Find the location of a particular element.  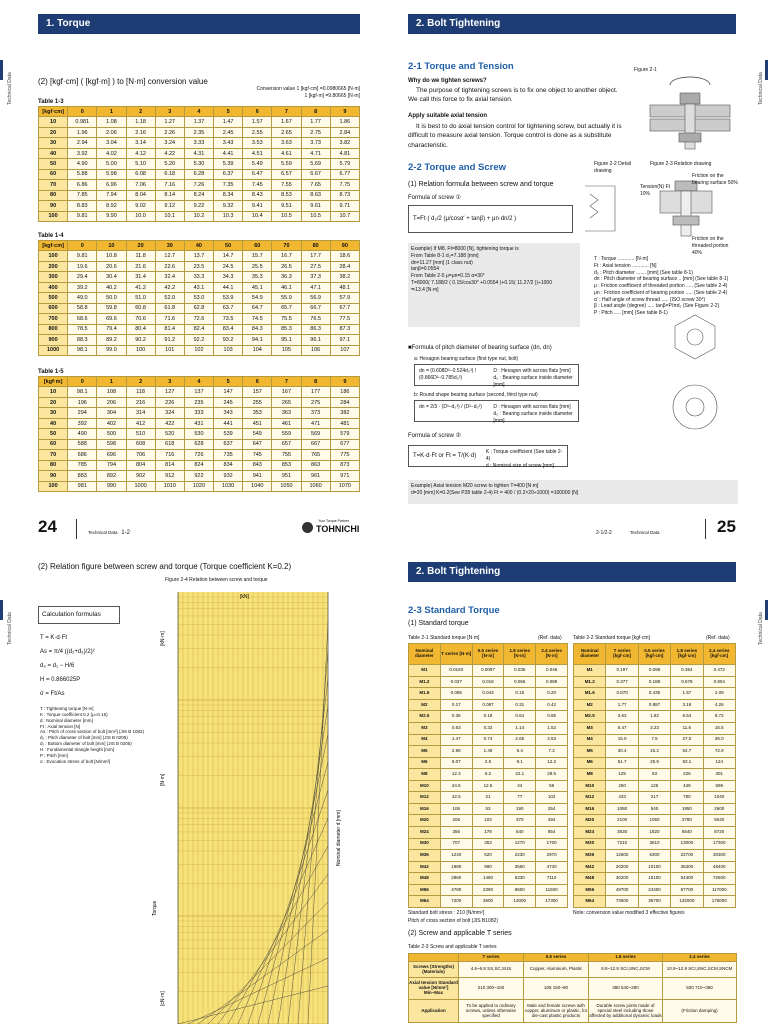

table-cell: 70.6 is located at coordinates (140, 319).